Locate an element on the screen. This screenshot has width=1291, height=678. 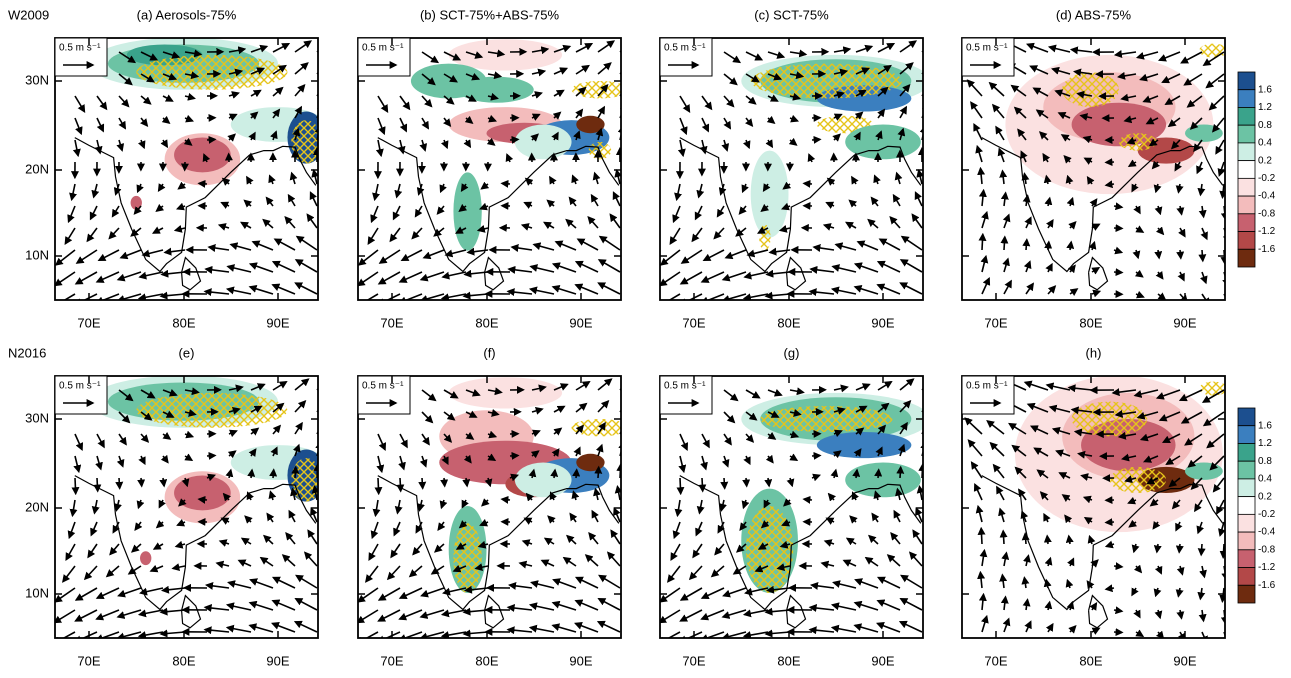
row-label: W2009 is located at coordinates (28, 14).